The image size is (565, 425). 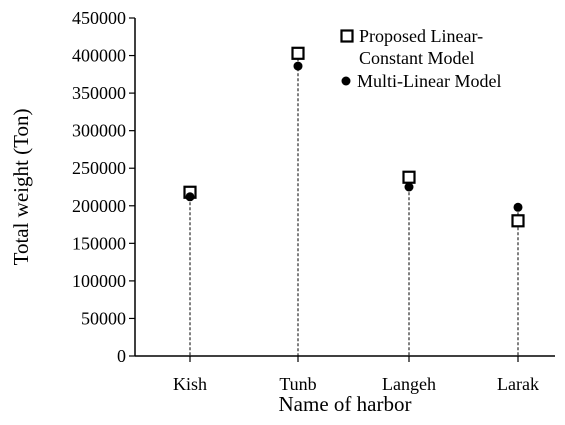 What do you see at coordinates (429, 81) in the screenshot?
I see `legend-label-multi-linear: Multi-Linear Model` at bounding box center [429, 81].